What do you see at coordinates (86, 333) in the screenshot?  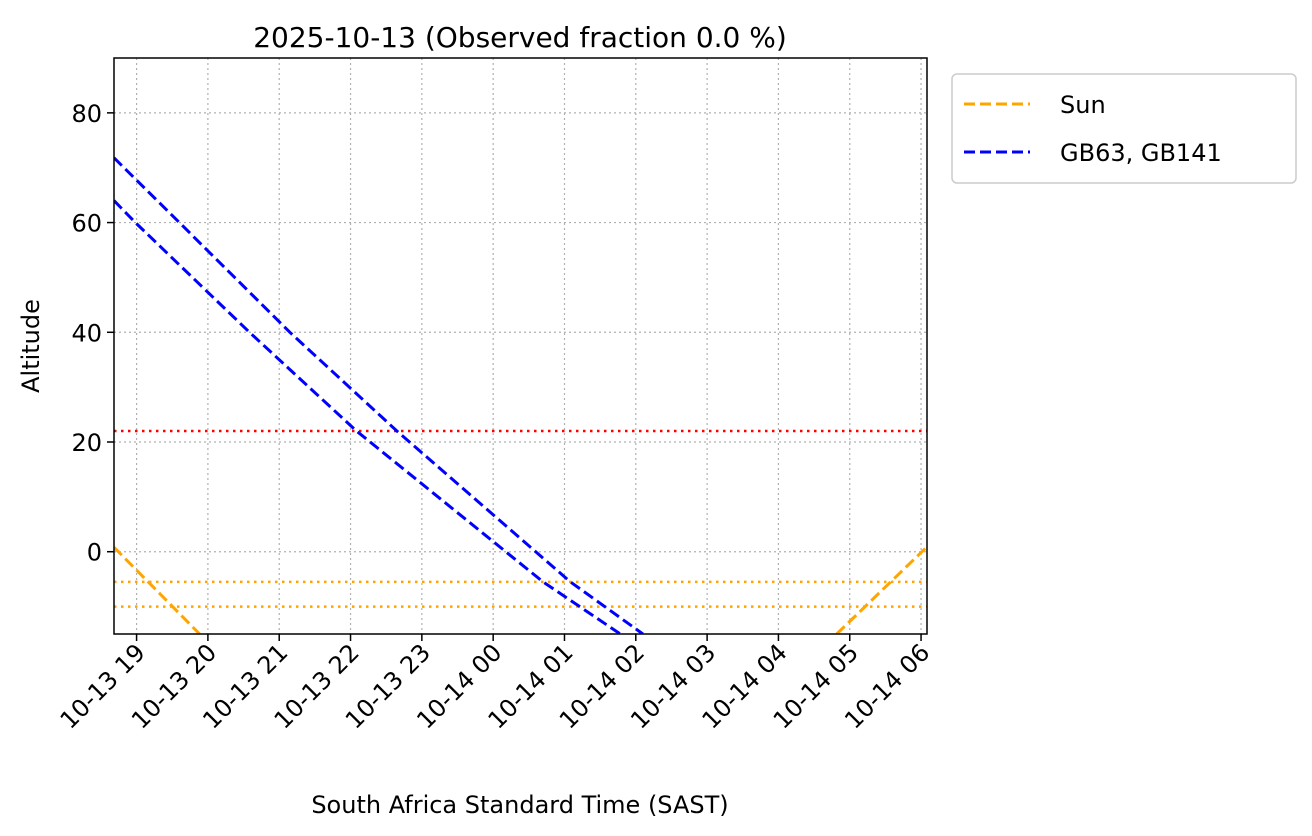 I see `y-tick-label: 40` at bounding box center [86, 333].